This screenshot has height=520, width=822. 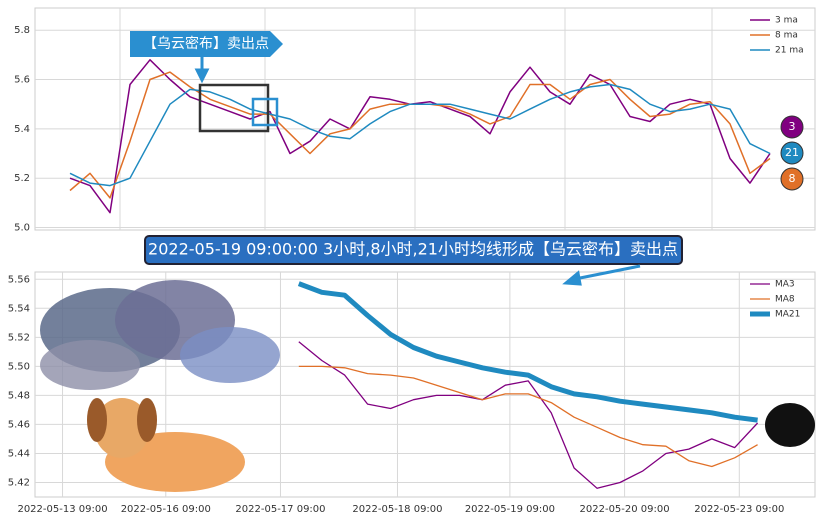 What do you see at coordinates (22, 30) in the screenshot?
I see `y-tick-label: 5.8` at bounding box center [22, 30].